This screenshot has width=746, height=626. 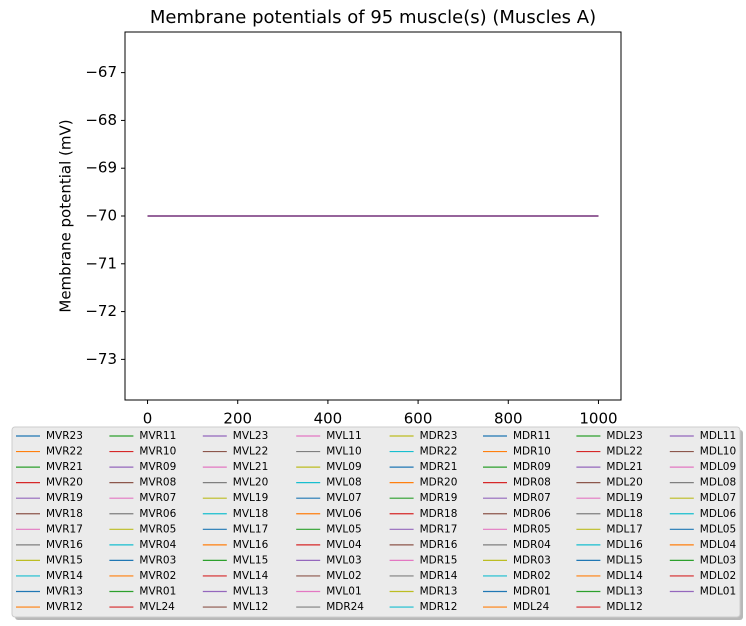 I want to click on legend-label: MDL16, so click(x=624, y=545).